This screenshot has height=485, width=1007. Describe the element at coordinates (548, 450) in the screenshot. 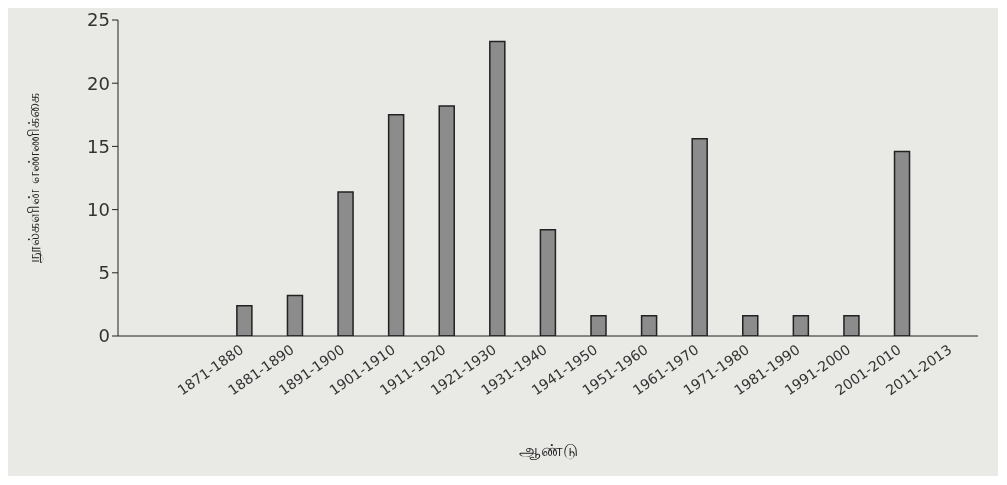

I see `x-axis-title: ஆண்டு` at that location.